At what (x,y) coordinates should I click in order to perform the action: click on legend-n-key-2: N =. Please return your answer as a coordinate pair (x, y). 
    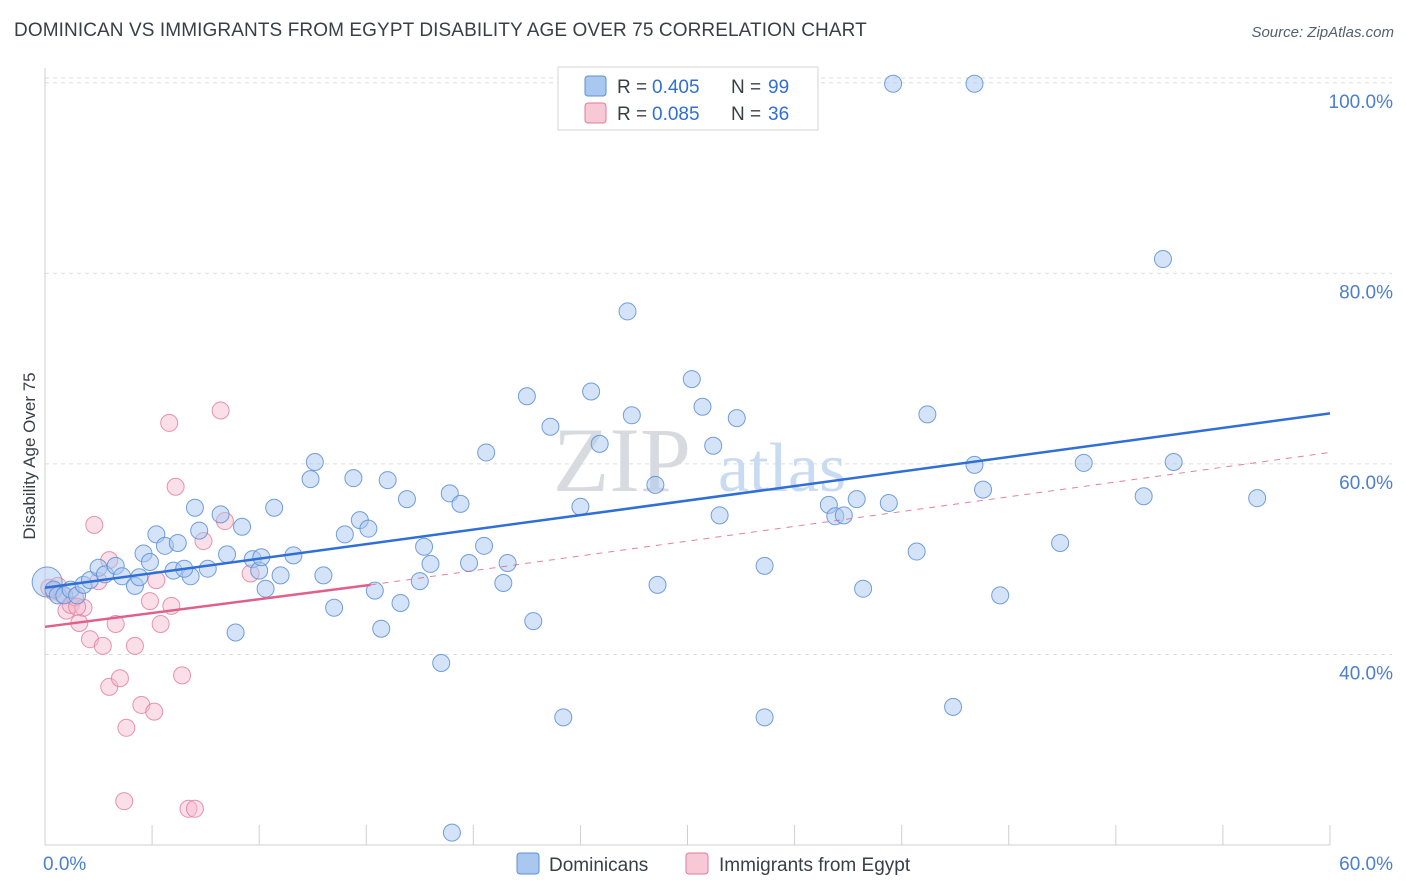
    Looking at the image, I should click on (746, 114).